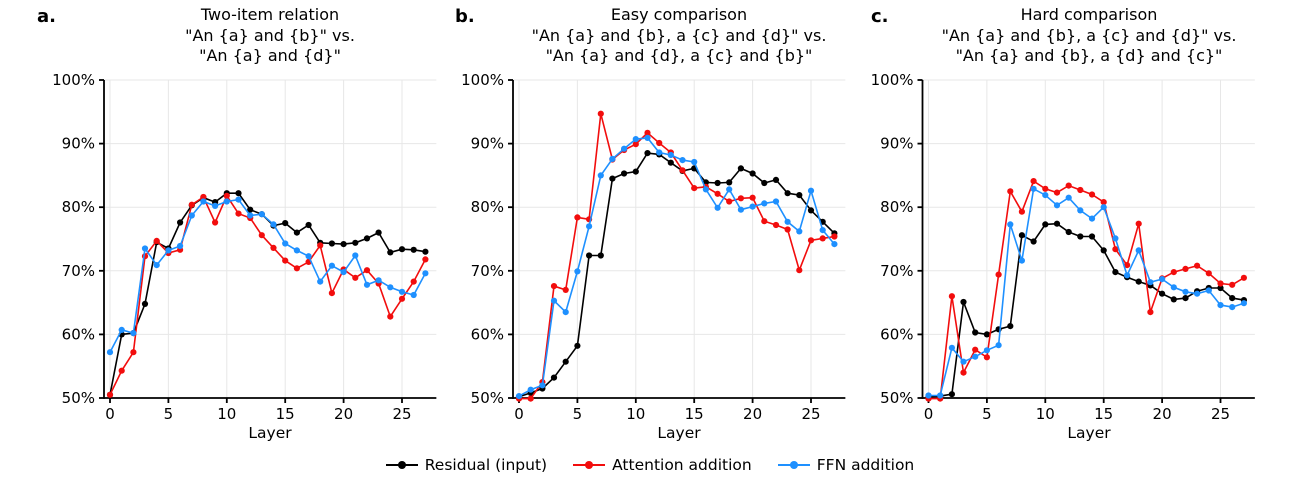  I want to click on title-line: "An {a} and {b}" vs., so click(270, 35).